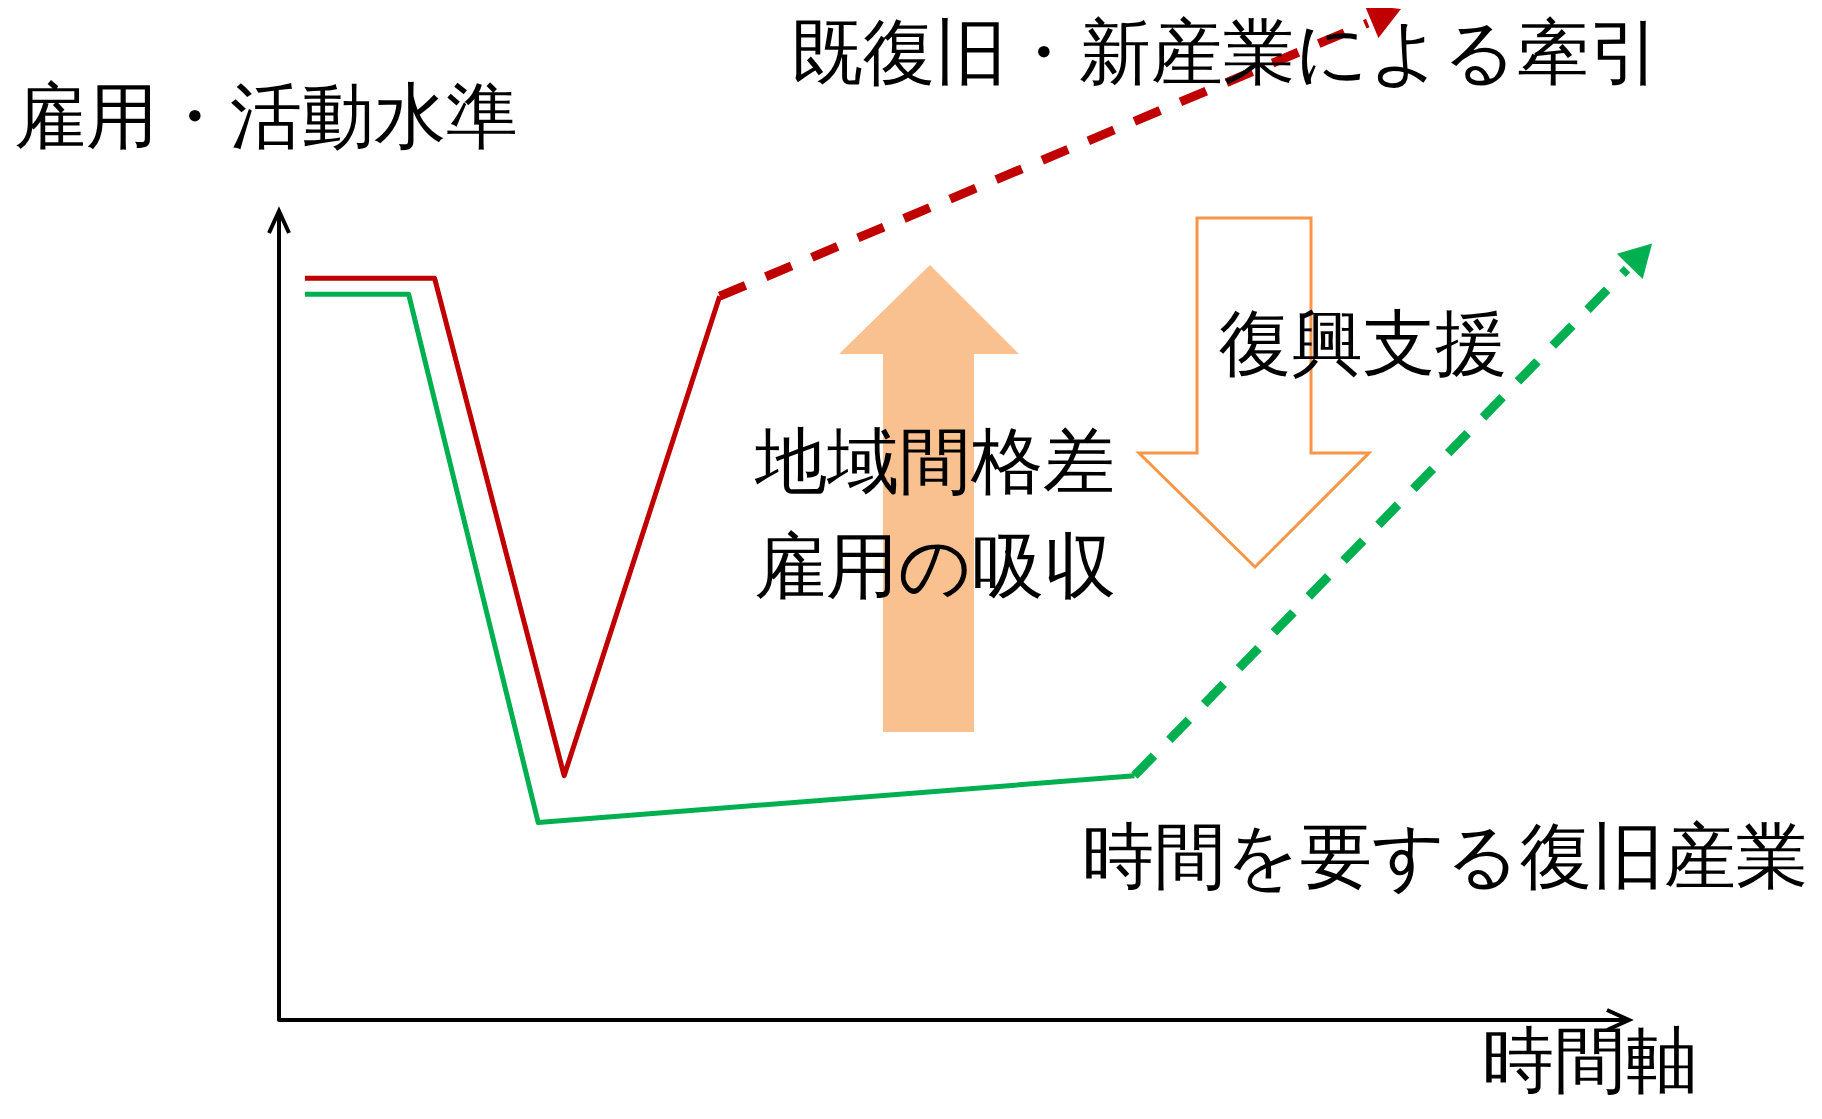 This screenshot has height=1119, width=1822. What do you see at coordinates (1445, 856) in the screenshot?
I see `series-label: 時間を要する復旧産業` at bounding box center [1445, 856].